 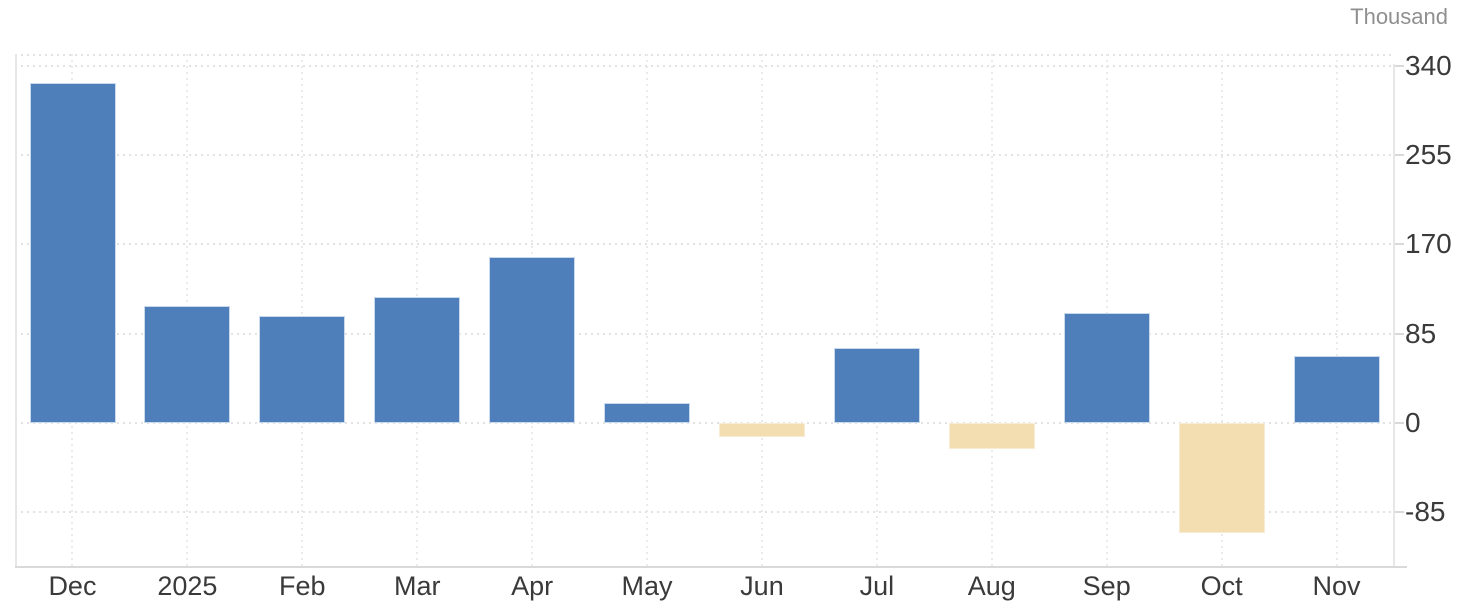 I want to click on x-axis-tick-label: Sep, so click(x=1106, y=586).